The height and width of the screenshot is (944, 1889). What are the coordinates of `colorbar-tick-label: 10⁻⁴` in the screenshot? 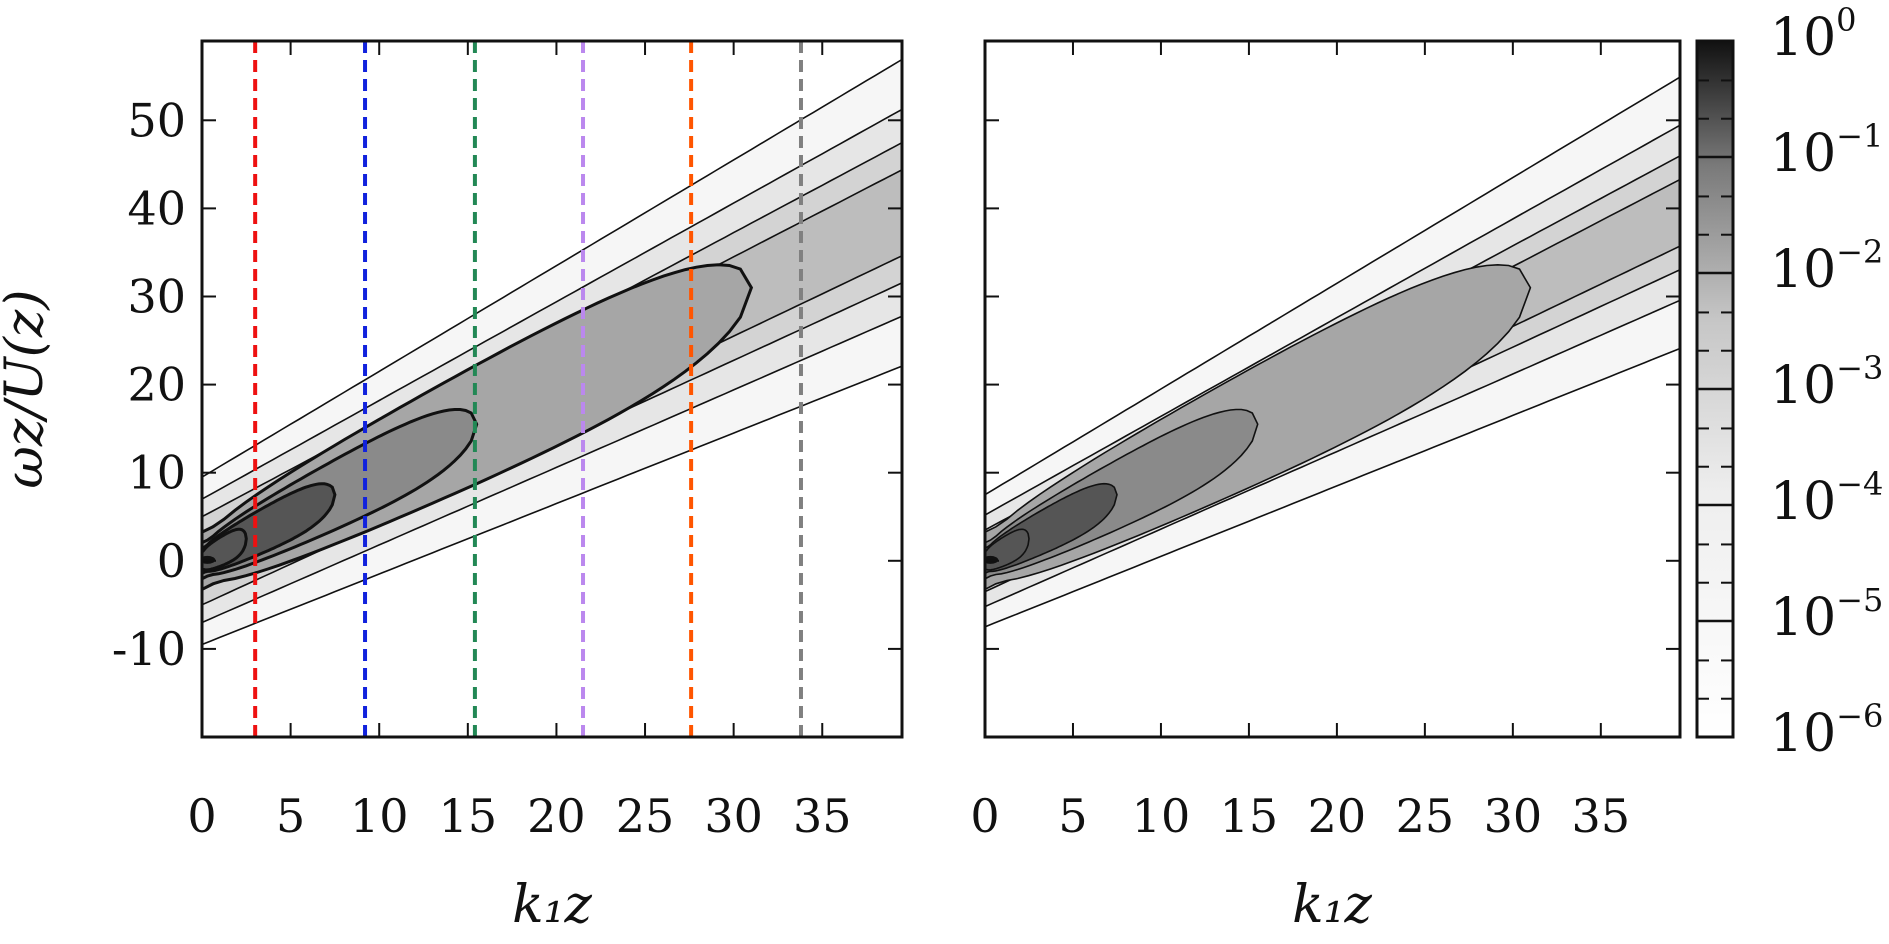 It's located at (1826, 498).